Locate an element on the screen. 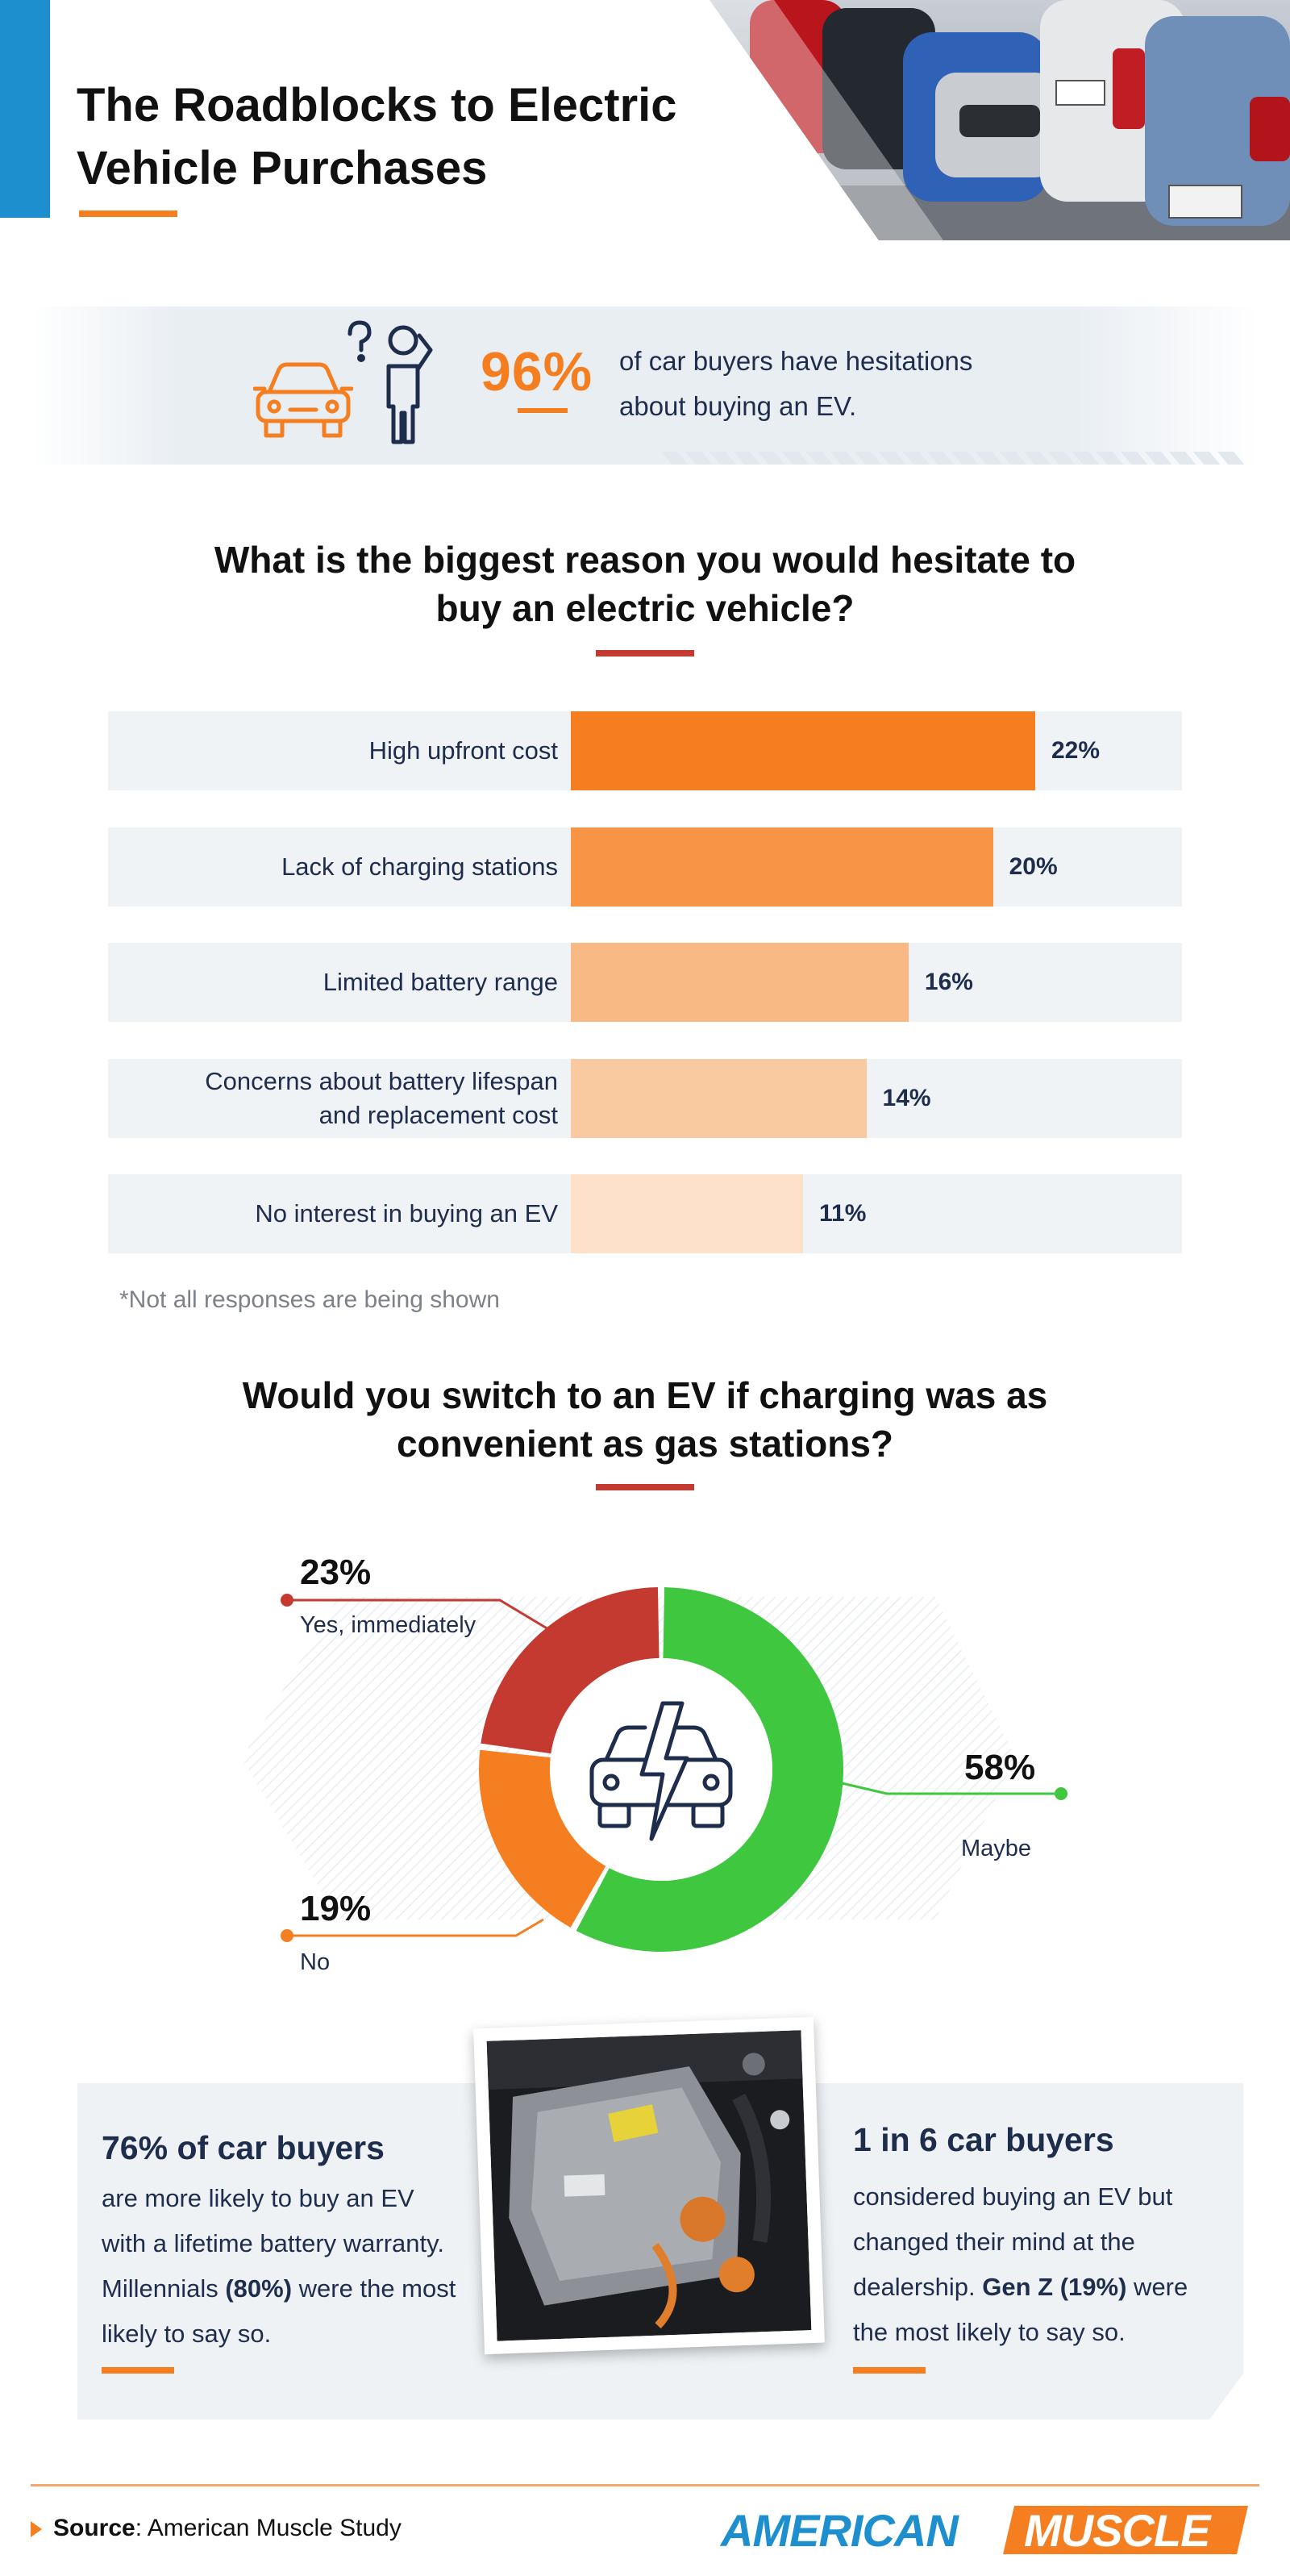  dealership-stat-line-4: the most likely to say so. is located at coordinates (989, 2332).